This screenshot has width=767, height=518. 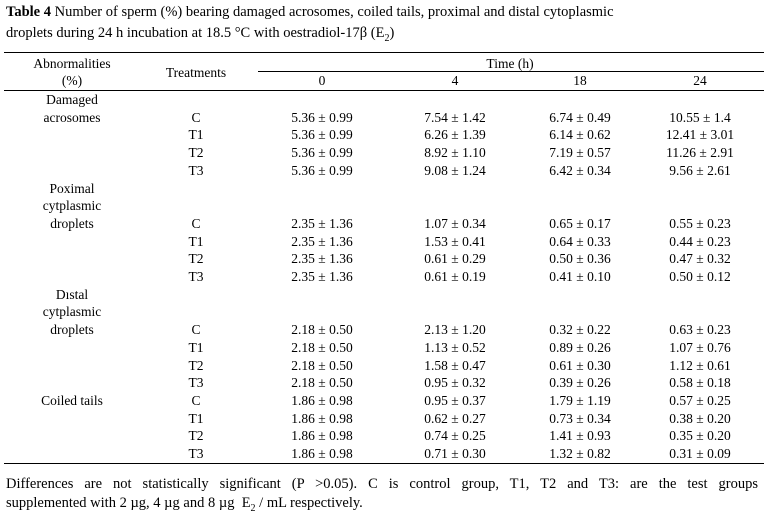 I want to click on cell-value: 1.12 ± 0.61, so click(x=700, y=365).